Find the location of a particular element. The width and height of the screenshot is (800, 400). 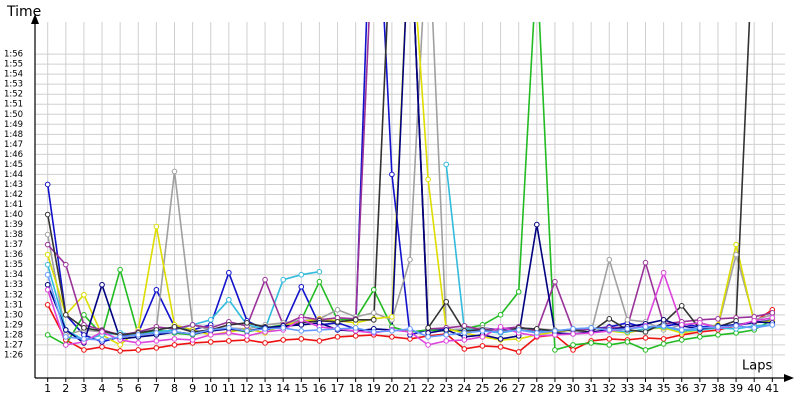

y-tick-label: 1:28 is located at coordinates (13, 335).